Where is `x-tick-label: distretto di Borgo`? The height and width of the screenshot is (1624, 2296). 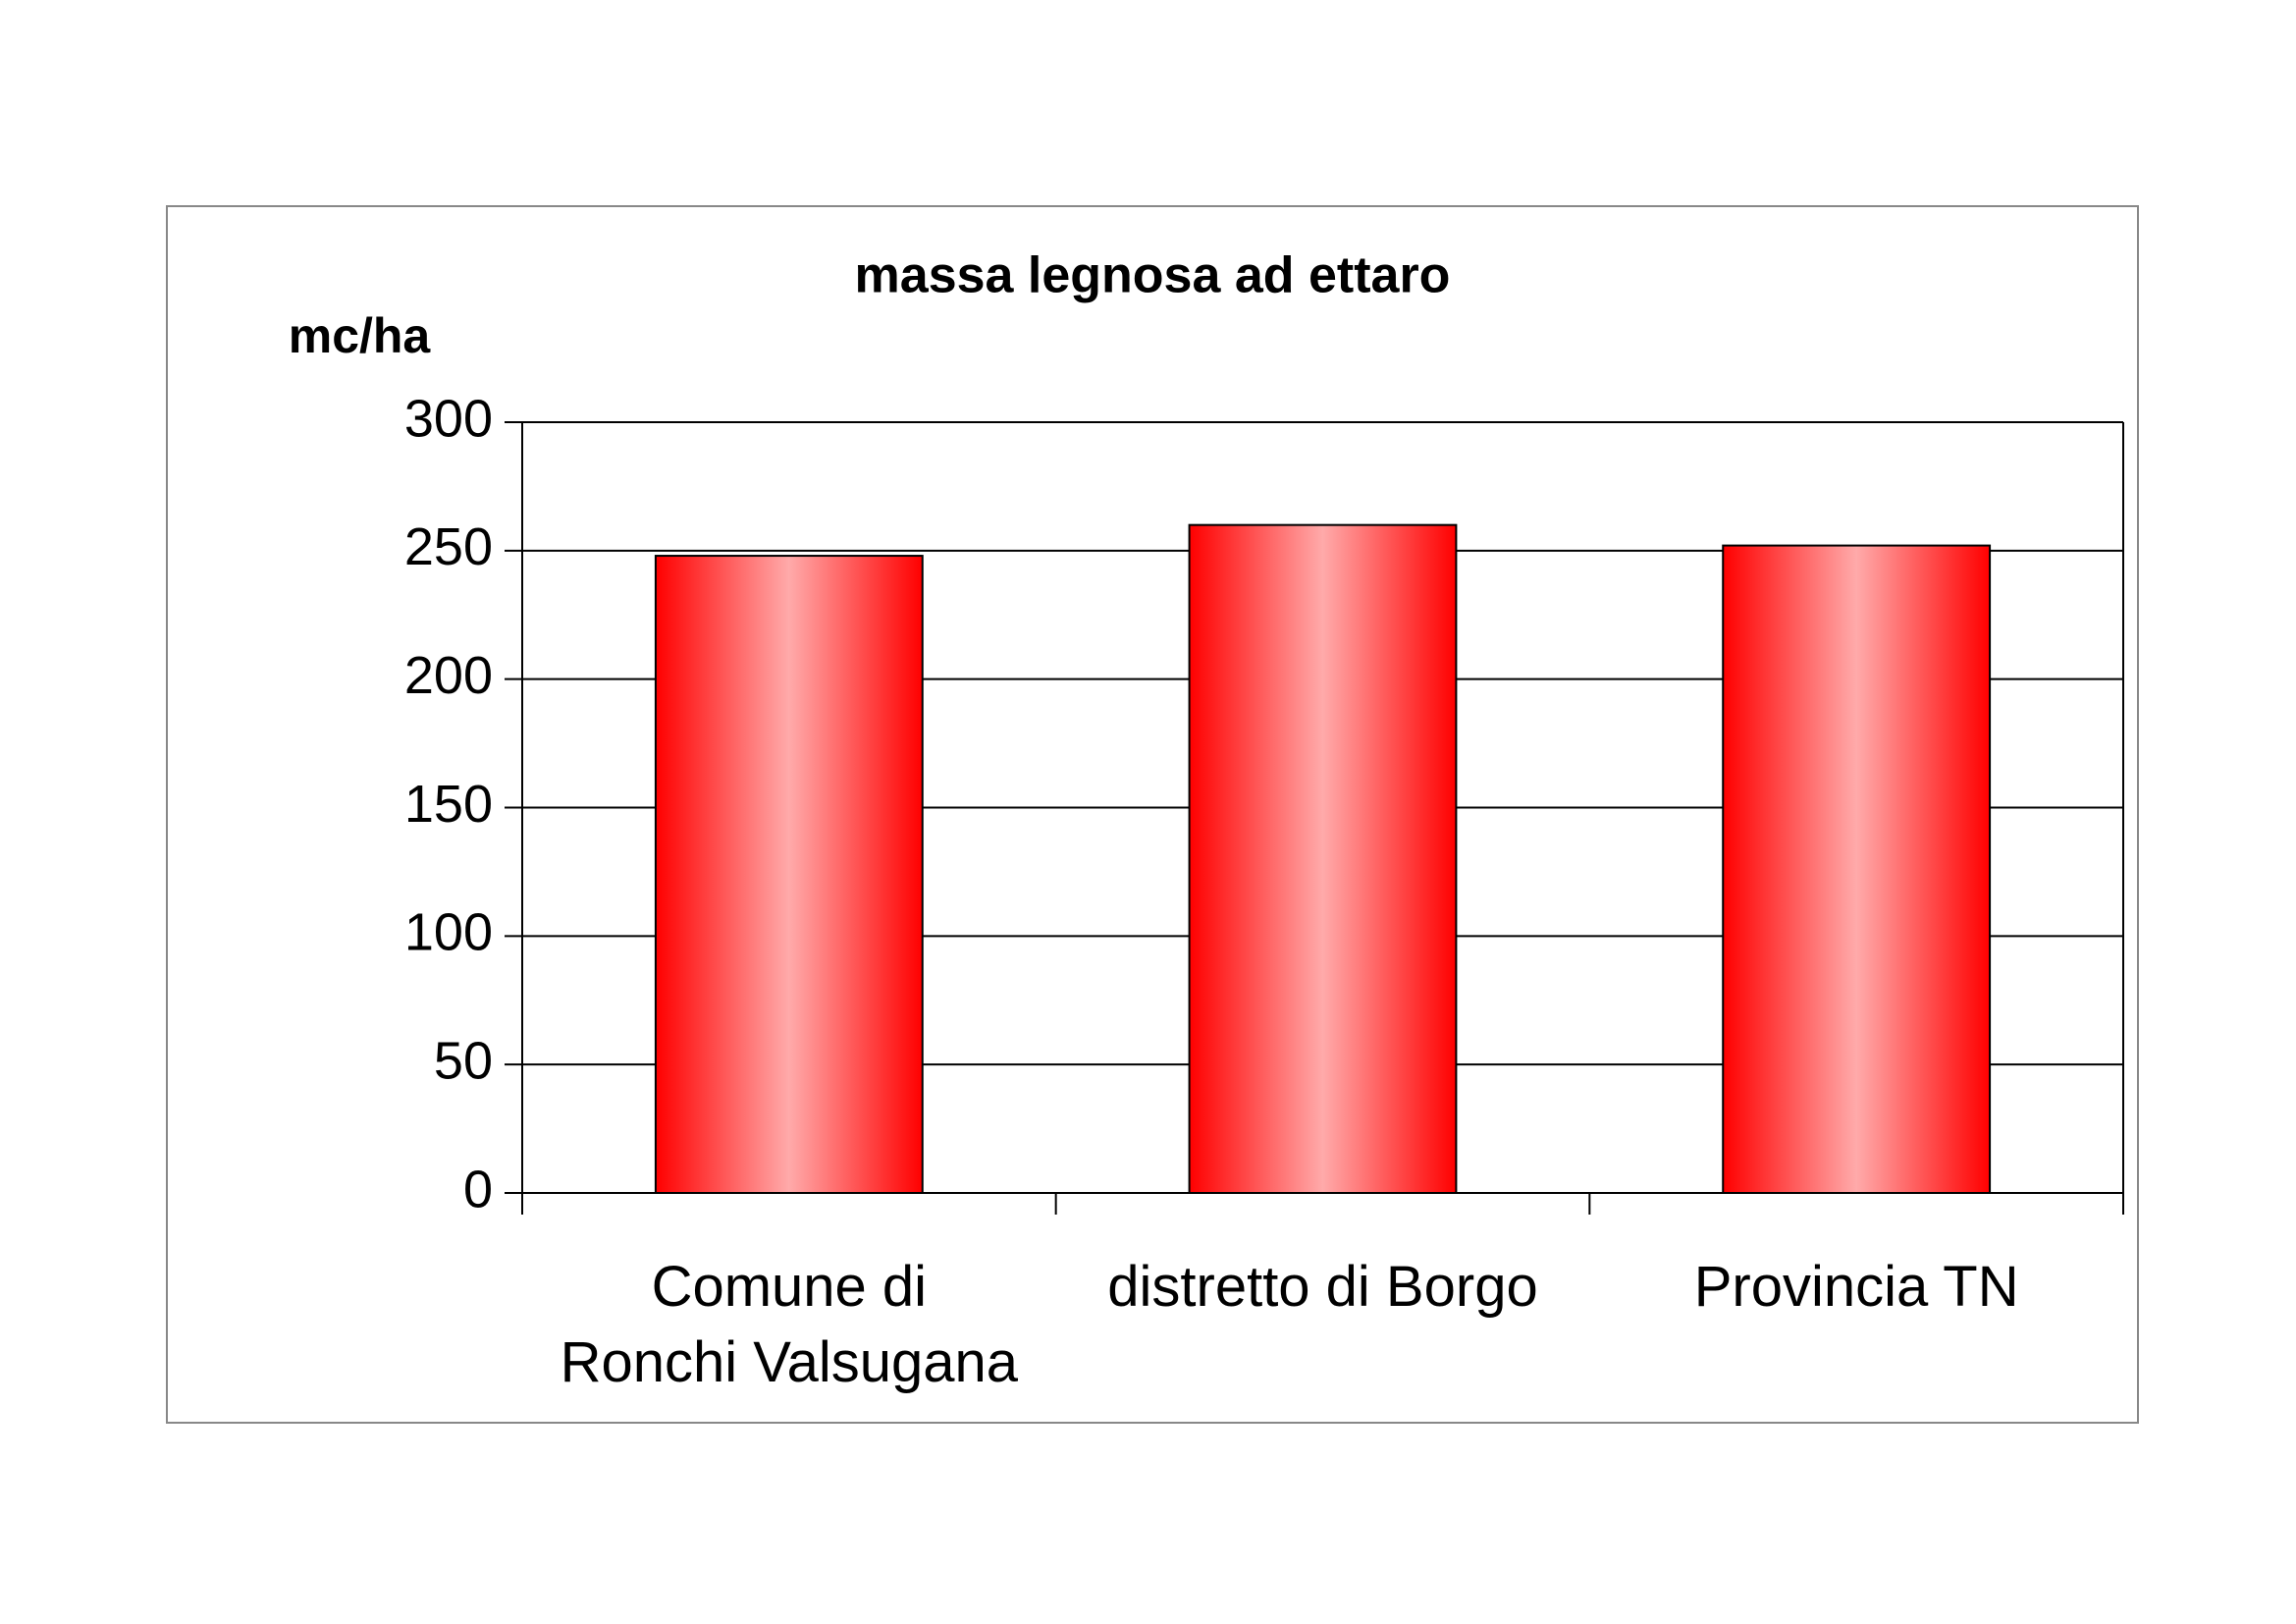 x-tick-label: distretto di Borgo is located at coordinates (1323, 1287).